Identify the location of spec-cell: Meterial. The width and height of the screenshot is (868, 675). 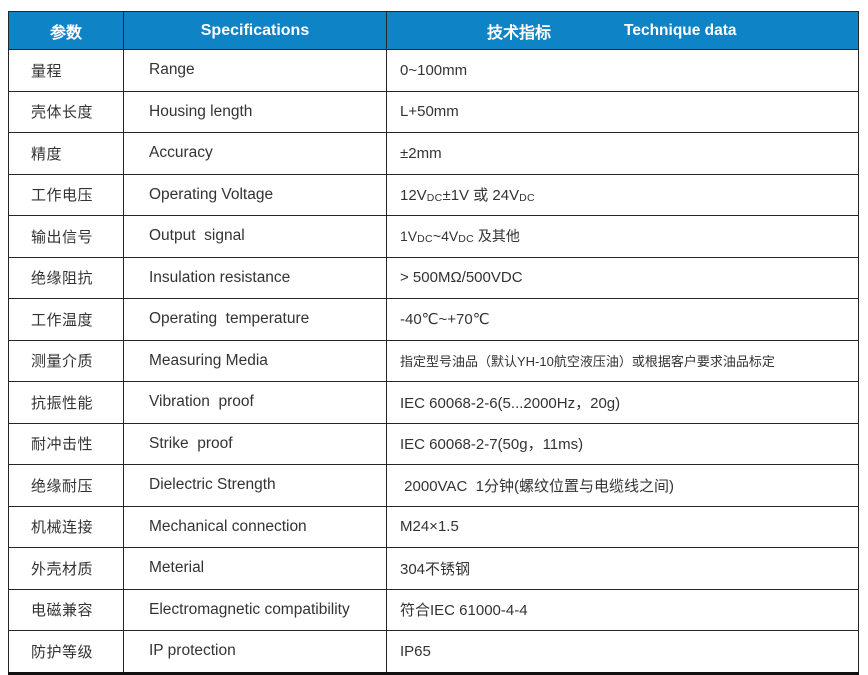
(255, 568).